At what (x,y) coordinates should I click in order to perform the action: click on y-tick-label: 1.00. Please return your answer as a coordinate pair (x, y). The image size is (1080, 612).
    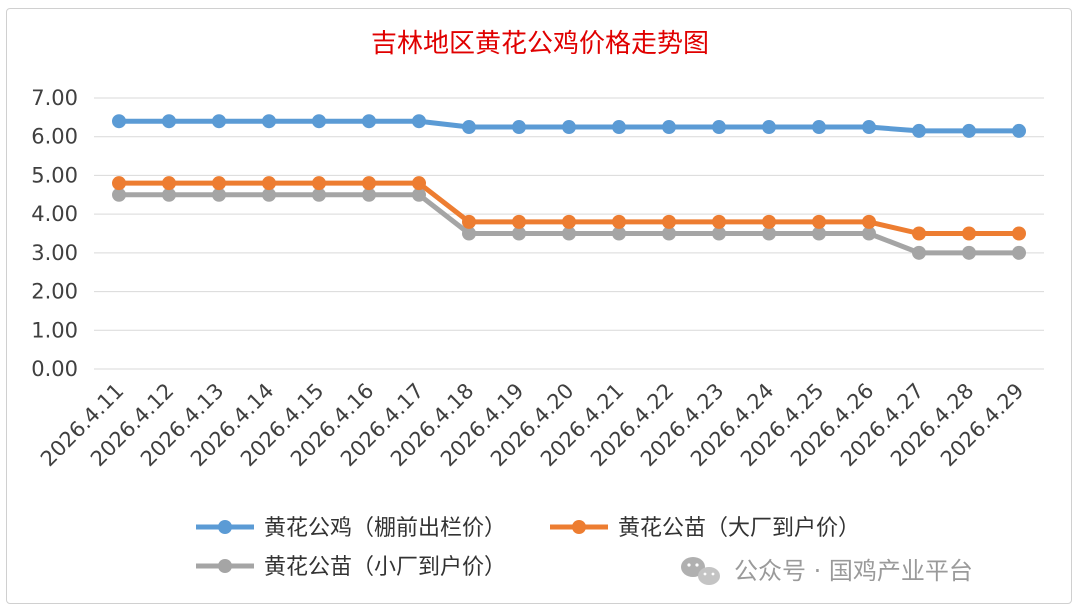
    Looking at the image, I should click on (54, 330).